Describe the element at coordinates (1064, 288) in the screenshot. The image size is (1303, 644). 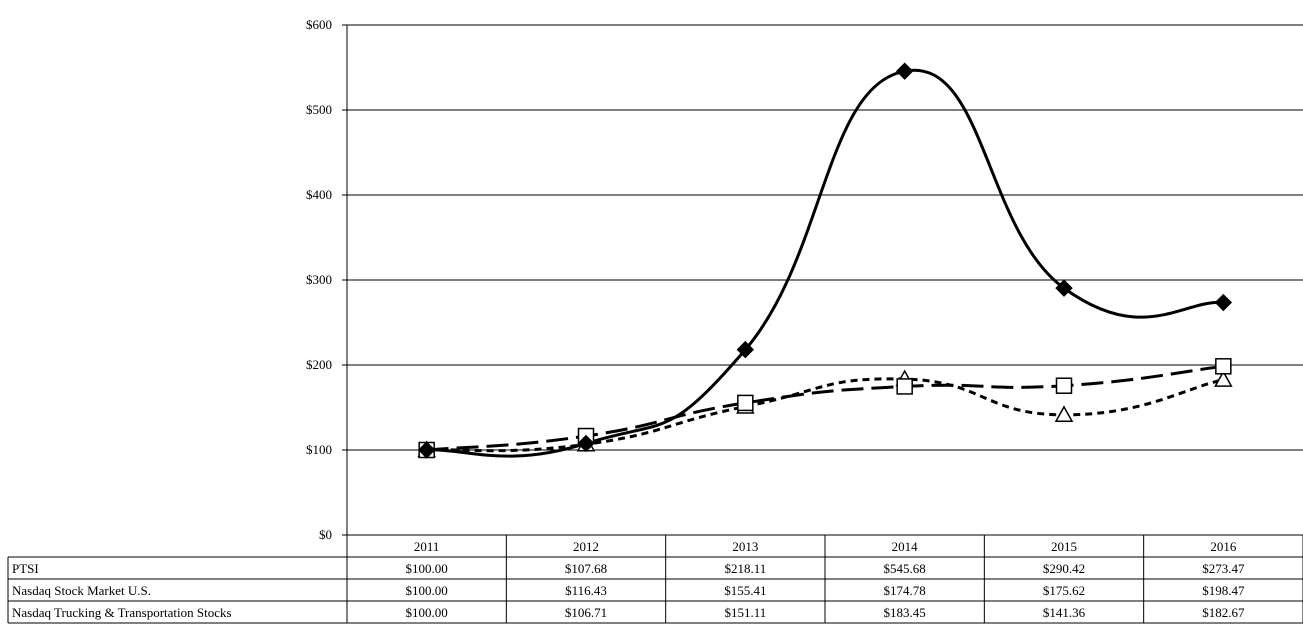
I see `marker-diamond-2015` at that location.